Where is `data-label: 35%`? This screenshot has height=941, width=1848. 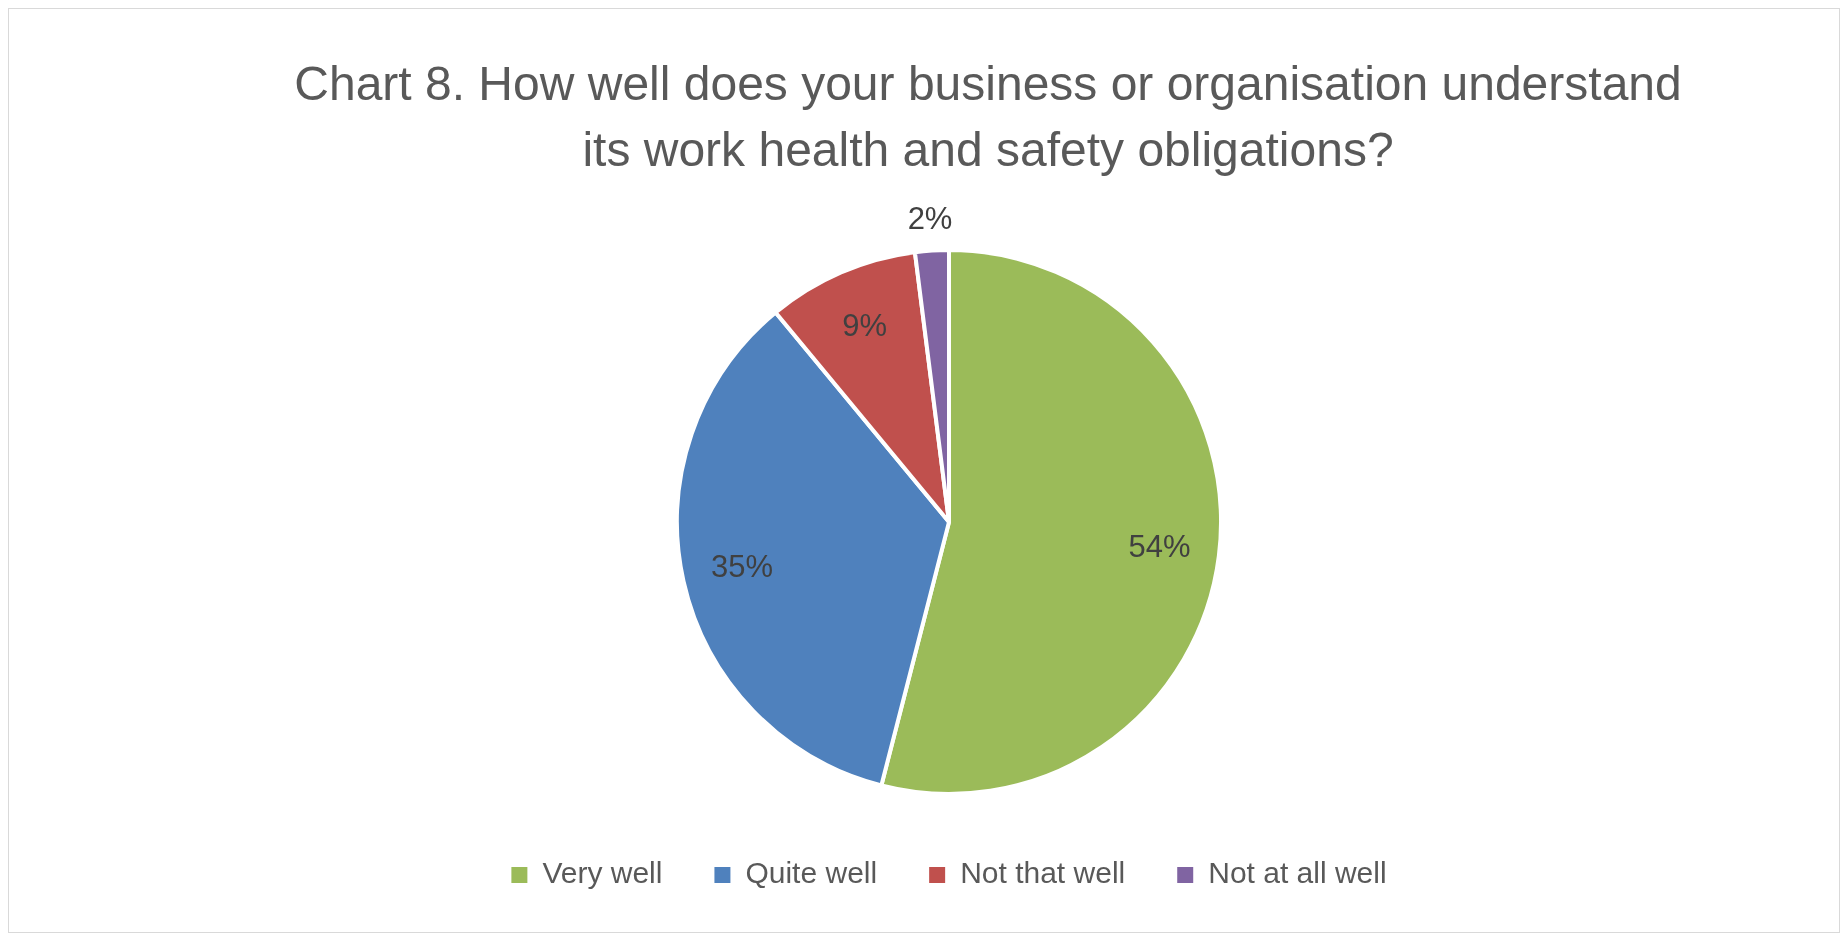 data-label: 35% is located at coordinates (741, 566).